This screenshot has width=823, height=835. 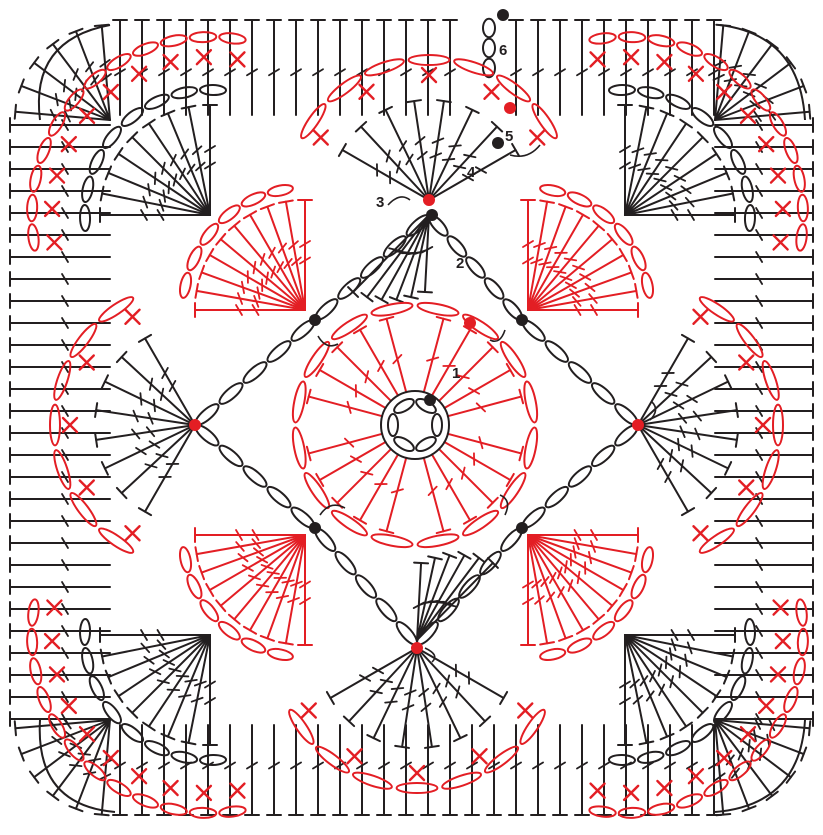 What do you see at coordinates (509, 136) in the screenshot?
I see `round-label-5: 5` at bounding box center [509, 136].